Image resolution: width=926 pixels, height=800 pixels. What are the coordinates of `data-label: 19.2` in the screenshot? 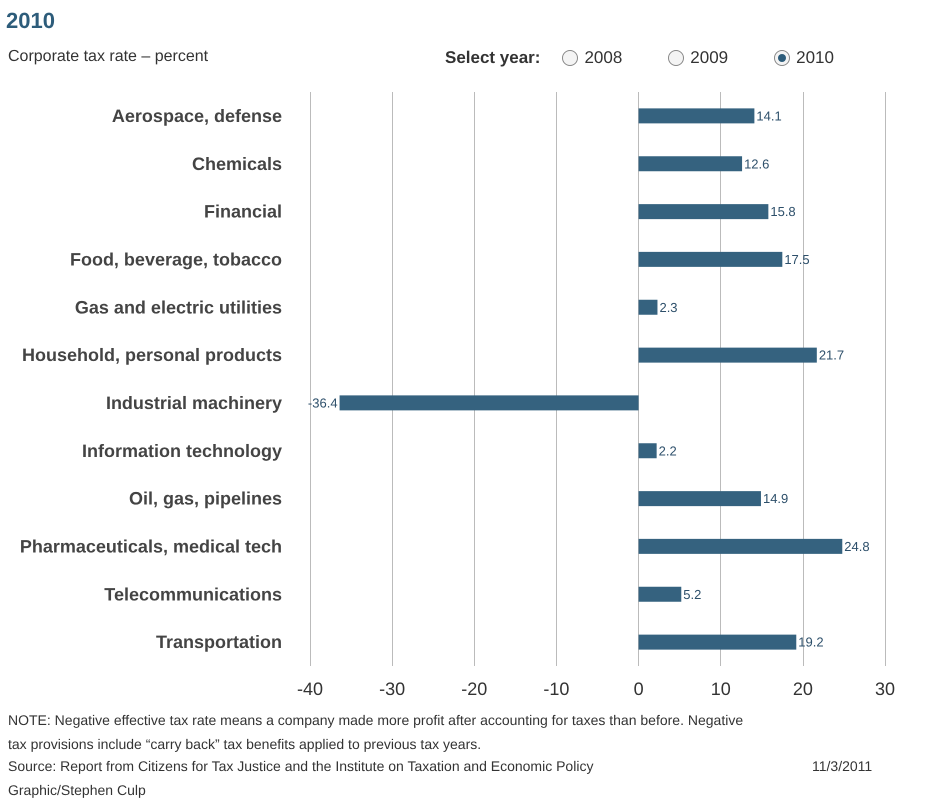 It's located at (811, 642).